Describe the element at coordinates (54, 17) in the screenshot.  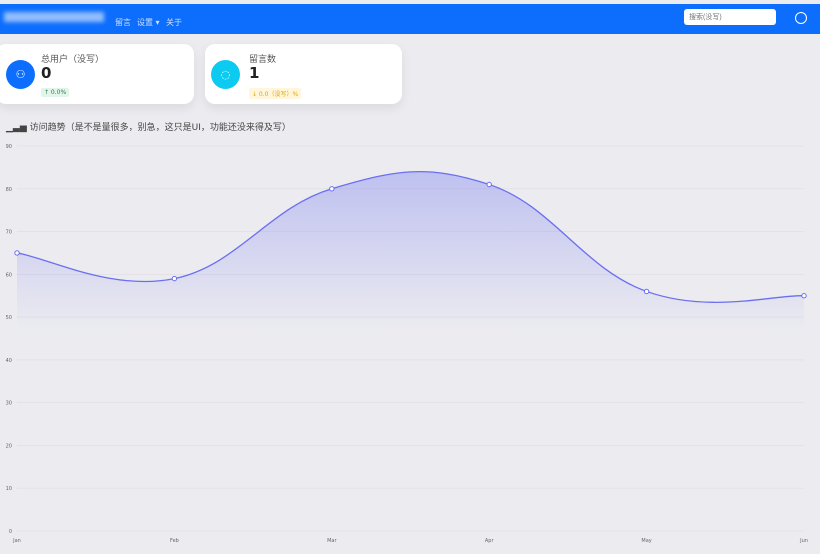
I see `brand-logo` at that location.